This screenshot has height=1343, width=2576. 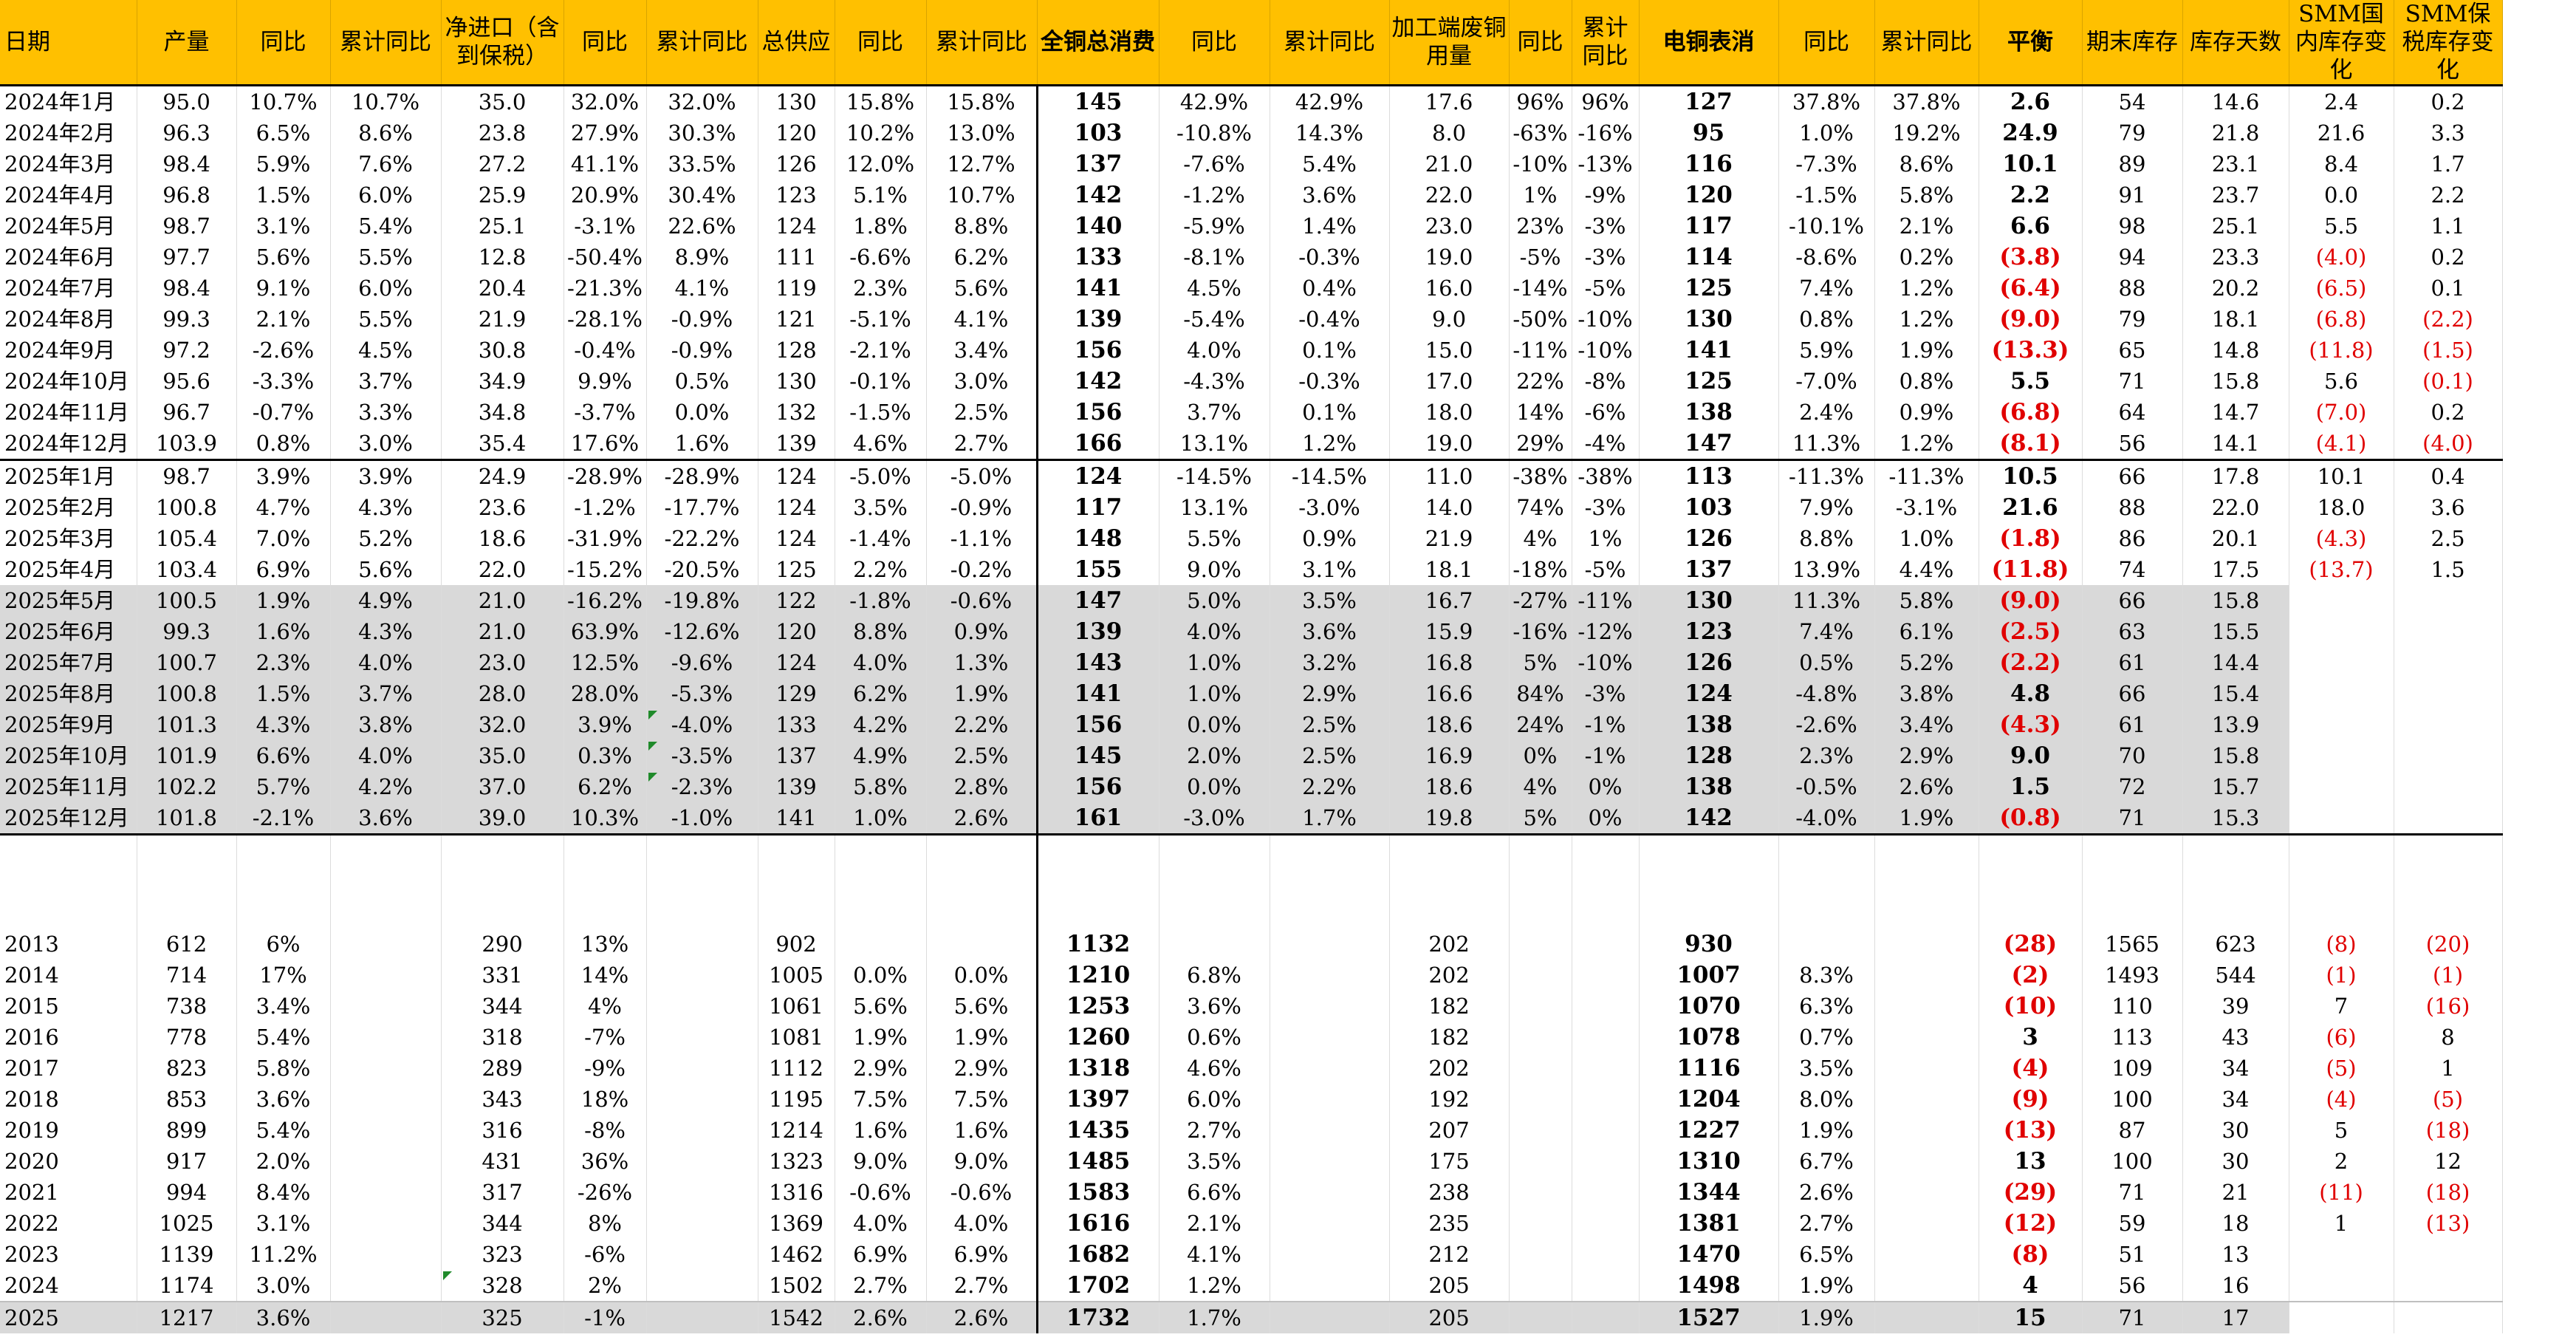 What do you see at coordinates (796, 1192) in the screenshot?
I see `cell-total-supply: 1316` at bounding box center [796, 1192].